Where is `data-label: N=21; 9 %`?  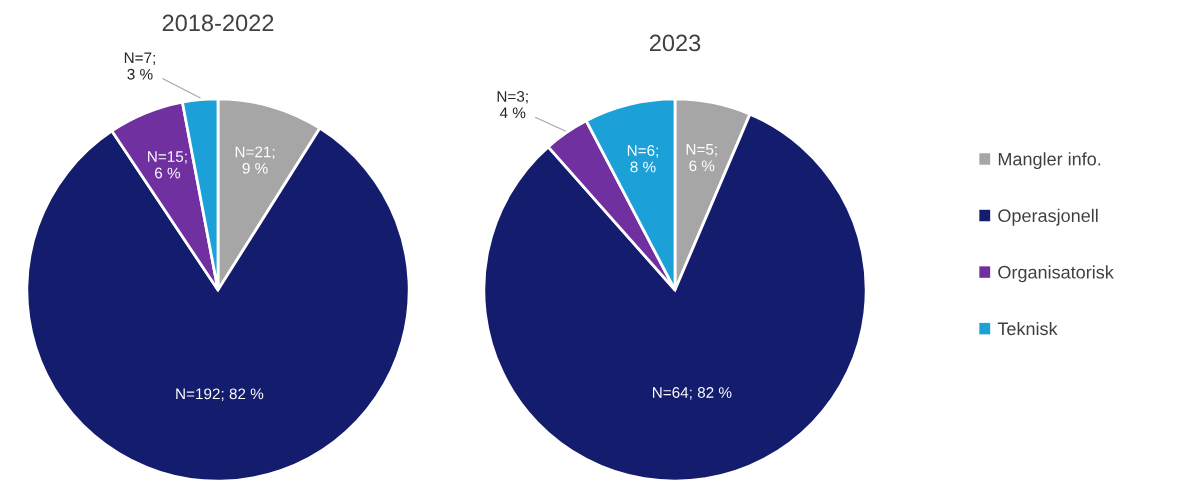 data-label: N=21; 9 % is located at coordinates (255, 160).